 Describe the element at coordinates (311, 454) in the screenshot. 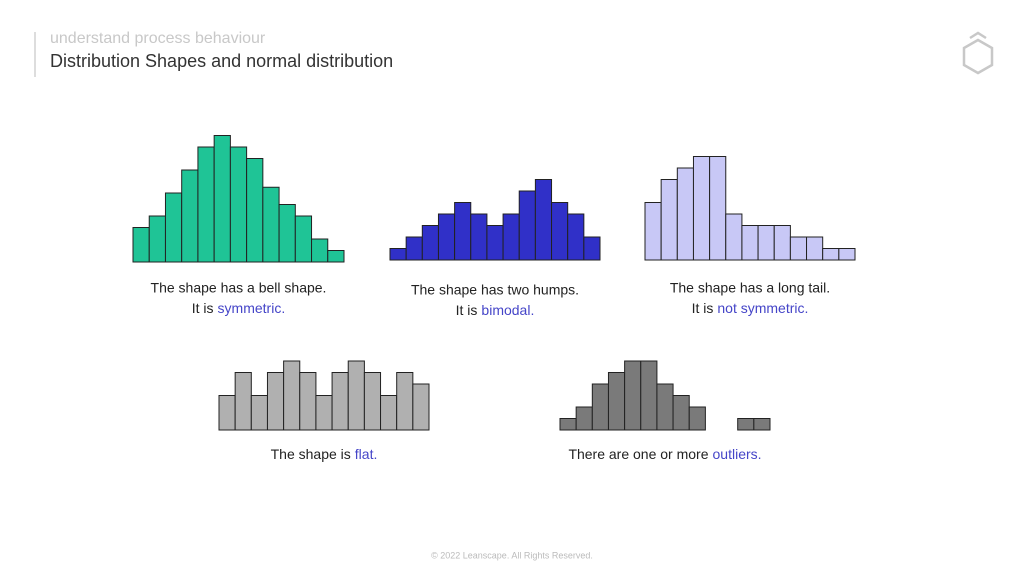

I see `caption-lead: The shape is` at that location.